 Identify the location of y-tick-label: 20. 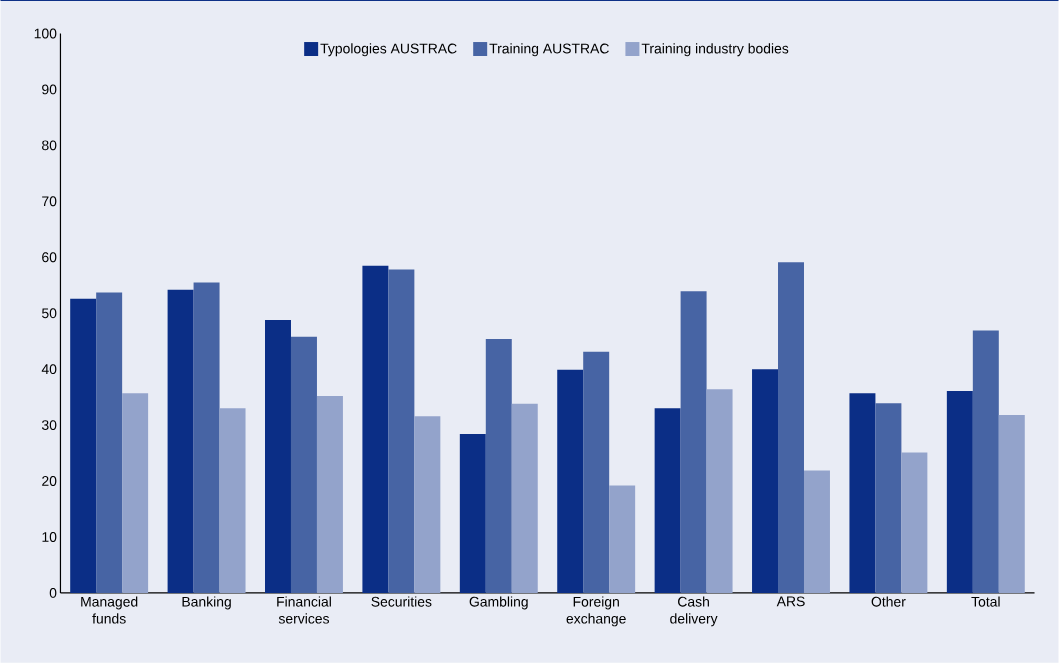
(49, 481).